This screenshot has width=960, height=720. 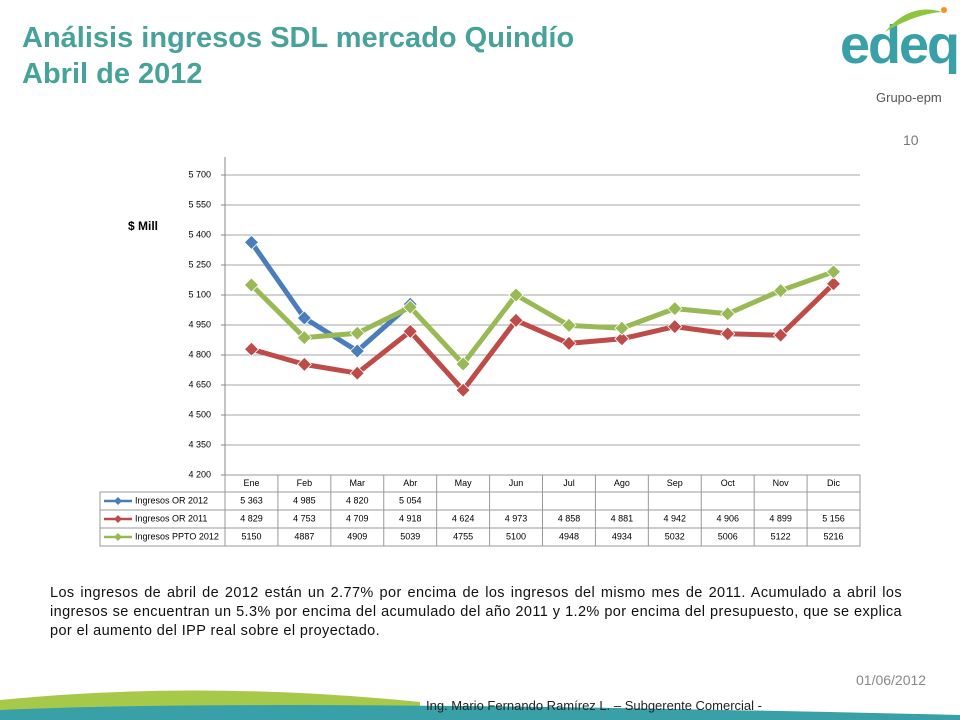 I want to click on y-tick-label: 5 550, so click(x=199, y=204).